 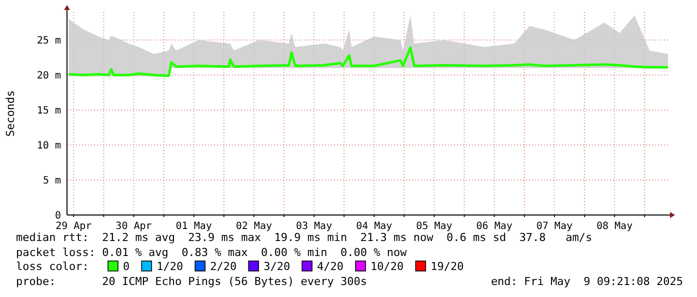 What do you see at coordinates (51, 181) in the screenshot?
I see `y-tick-label: 5 m` at bounding box center [51, 181].